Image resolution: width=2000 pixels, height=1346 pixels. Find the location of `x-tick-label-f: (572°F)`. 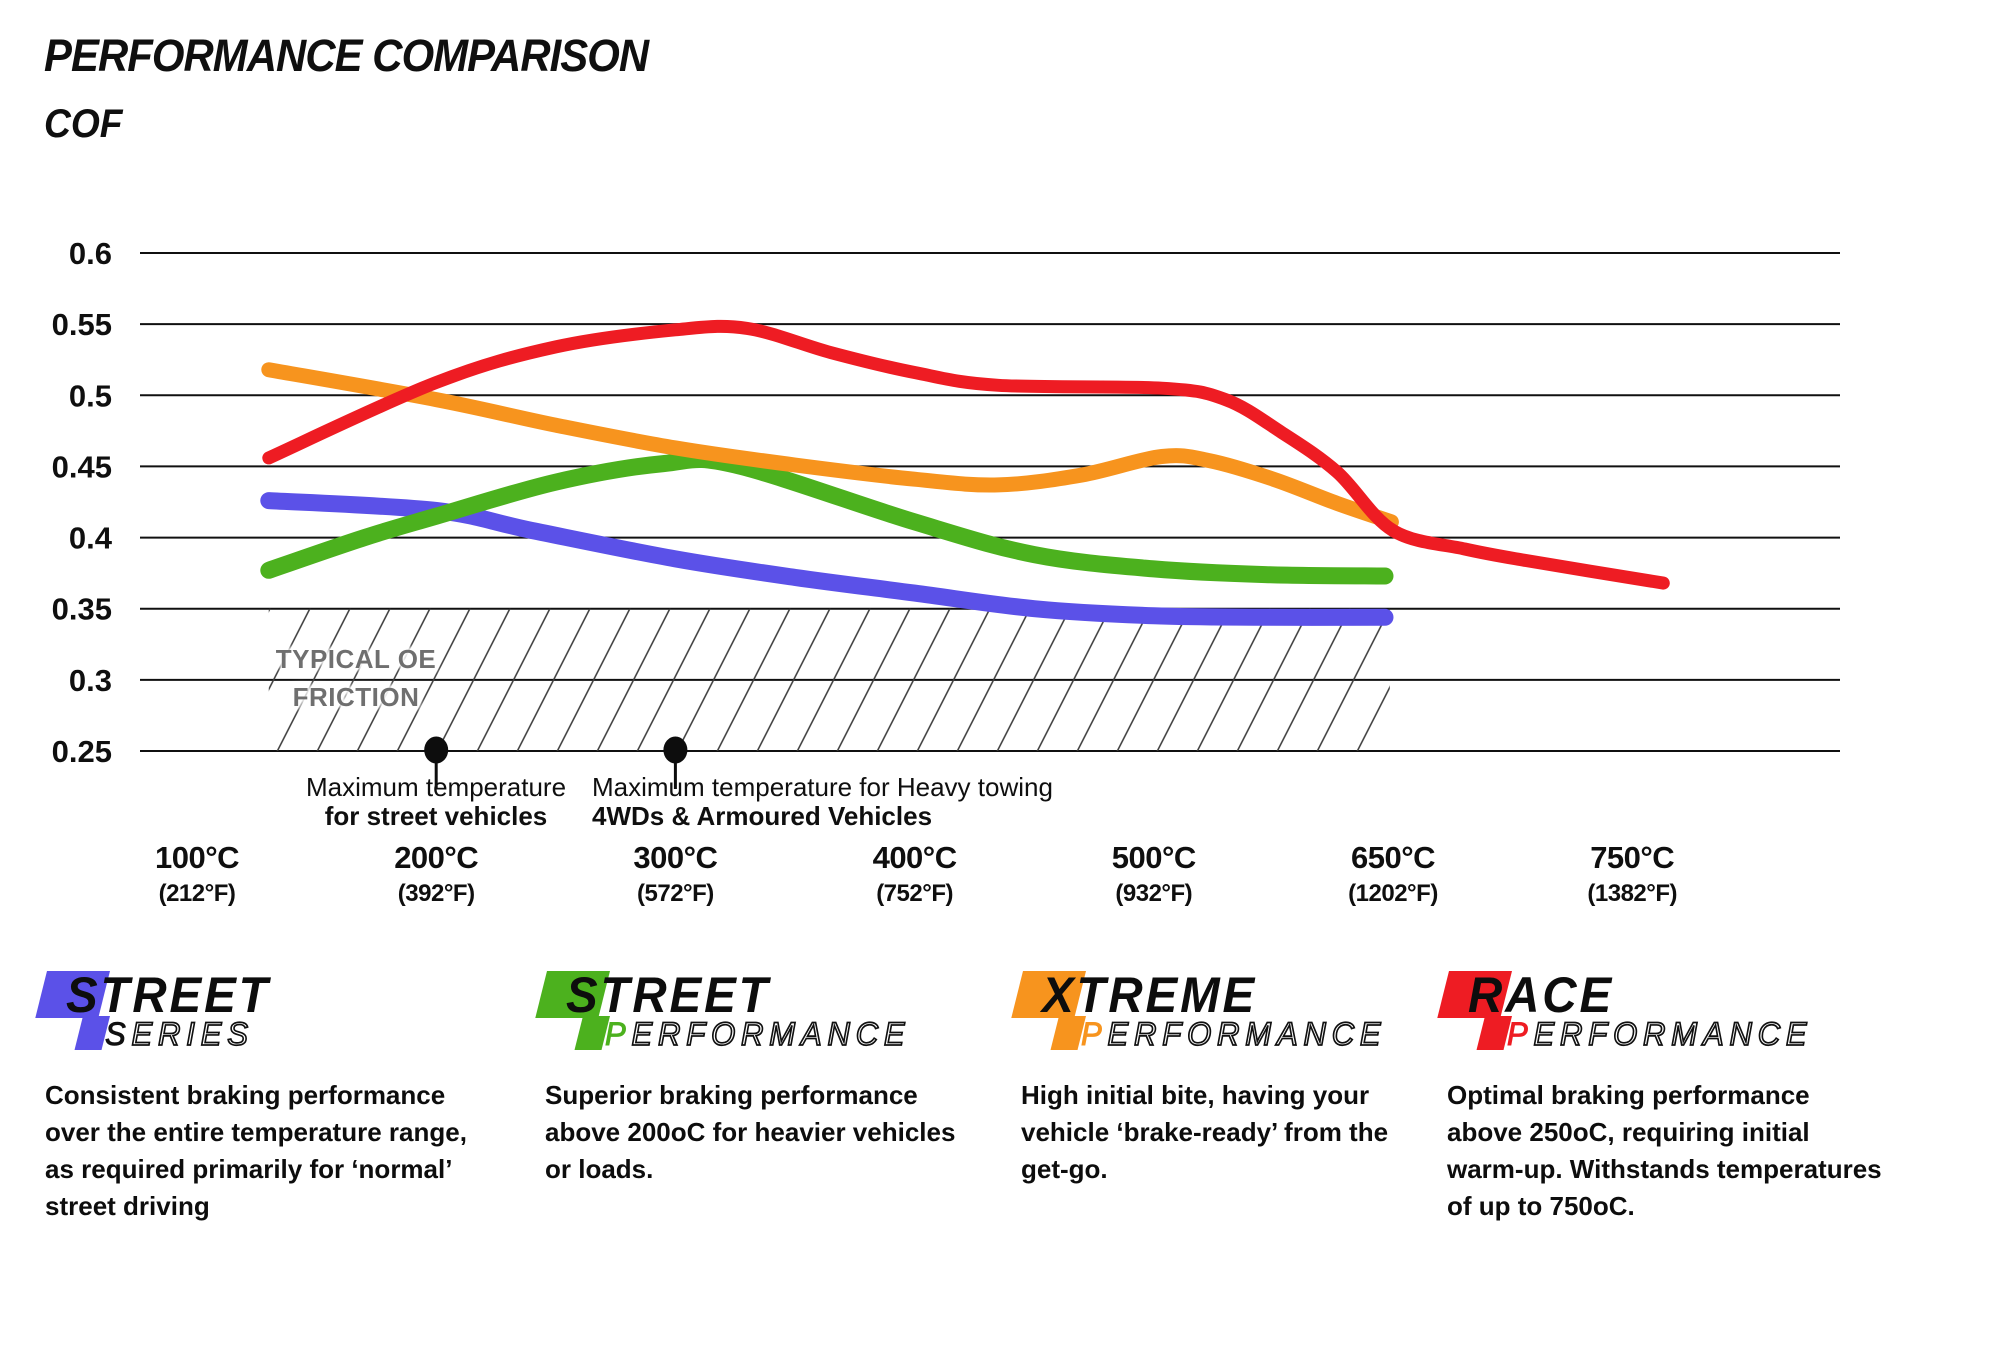

x-tick-label-f: (572°F) is located at coordinates (675, 893).